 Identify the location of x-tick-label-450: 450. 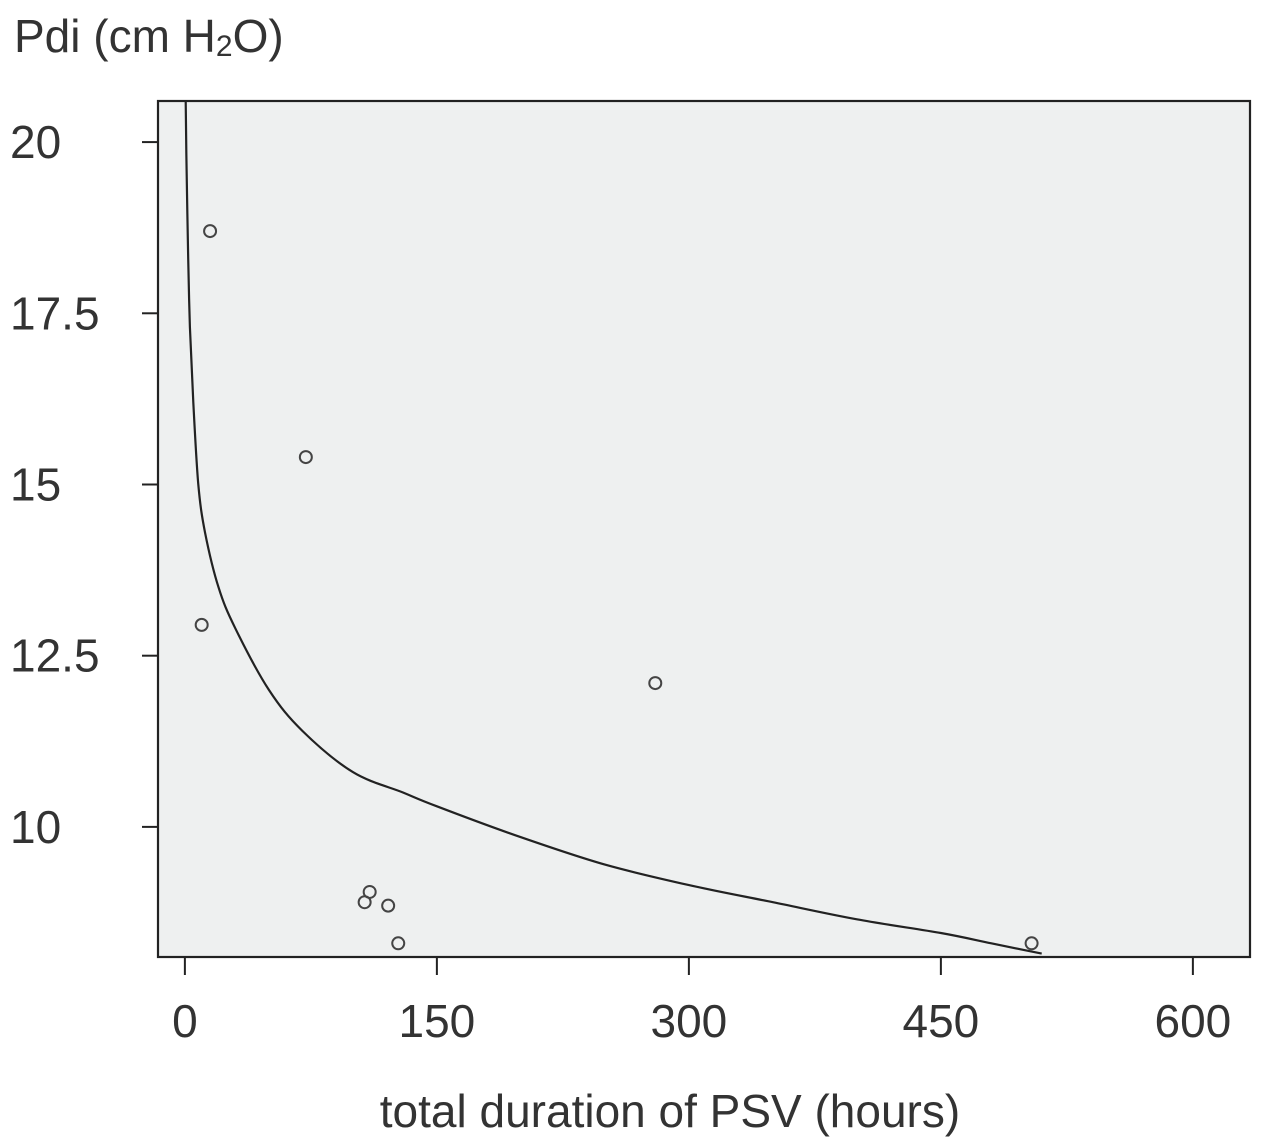
(941, 1021).